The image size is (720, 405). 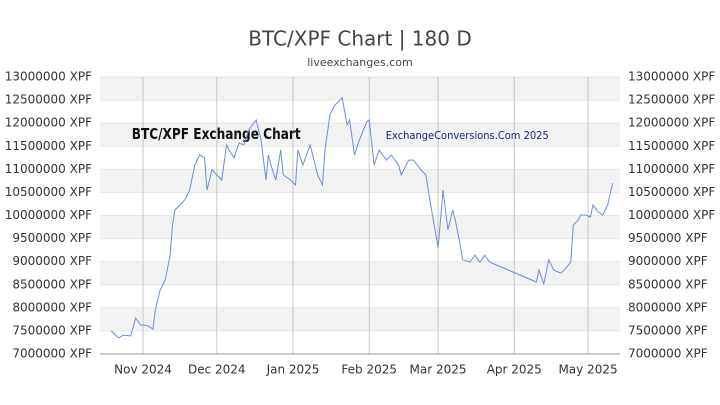 What do you see at coordinates (671, 77) in the screenshot?
I see `y2-tick-label: 13000000 XPF` at bounding box center [671, 77].